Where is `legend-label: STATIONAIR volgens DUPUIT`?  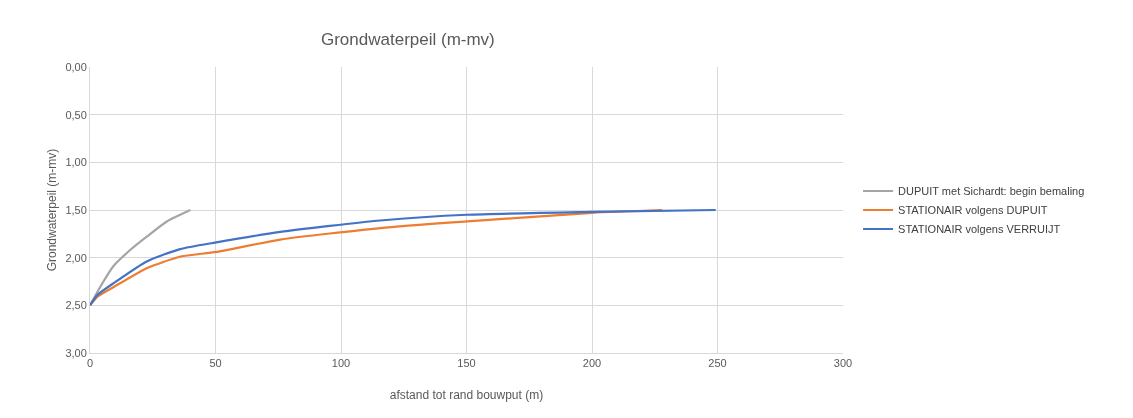
legend-label: STATIONAIR volgens DUPUIT is located at coordinates (973, 210).